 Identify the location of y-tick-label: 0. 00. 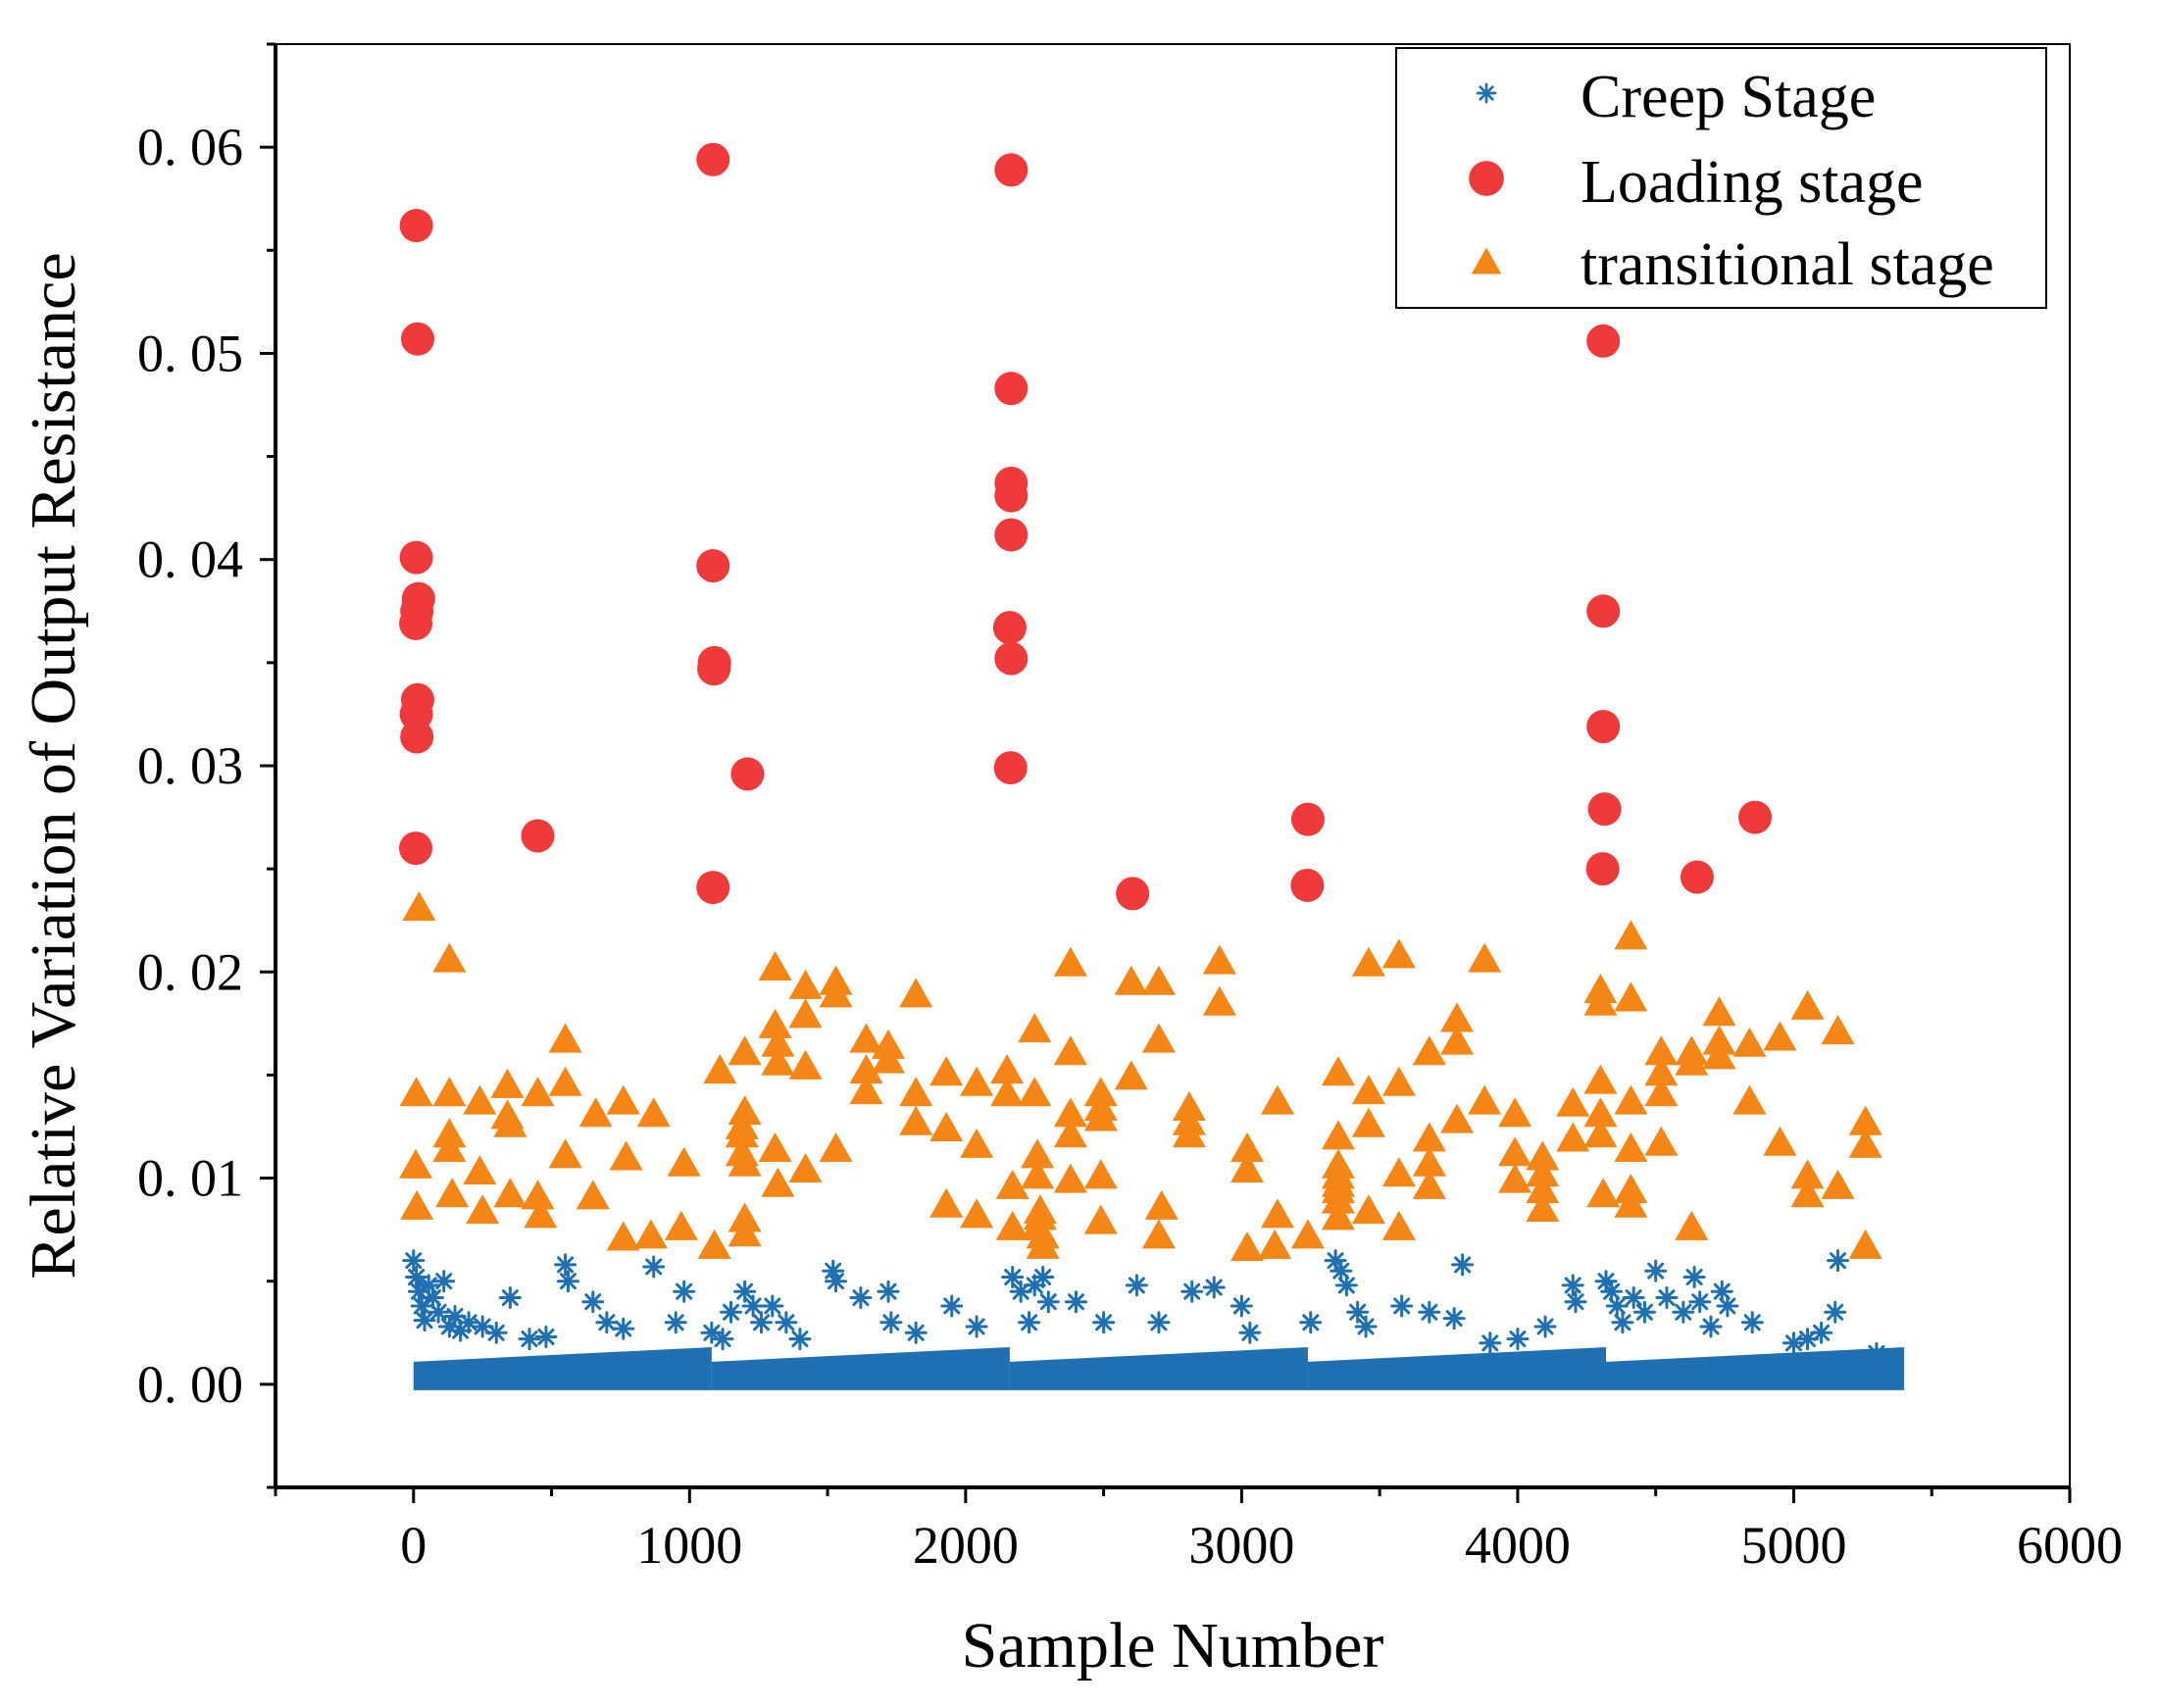
(190, 1384).